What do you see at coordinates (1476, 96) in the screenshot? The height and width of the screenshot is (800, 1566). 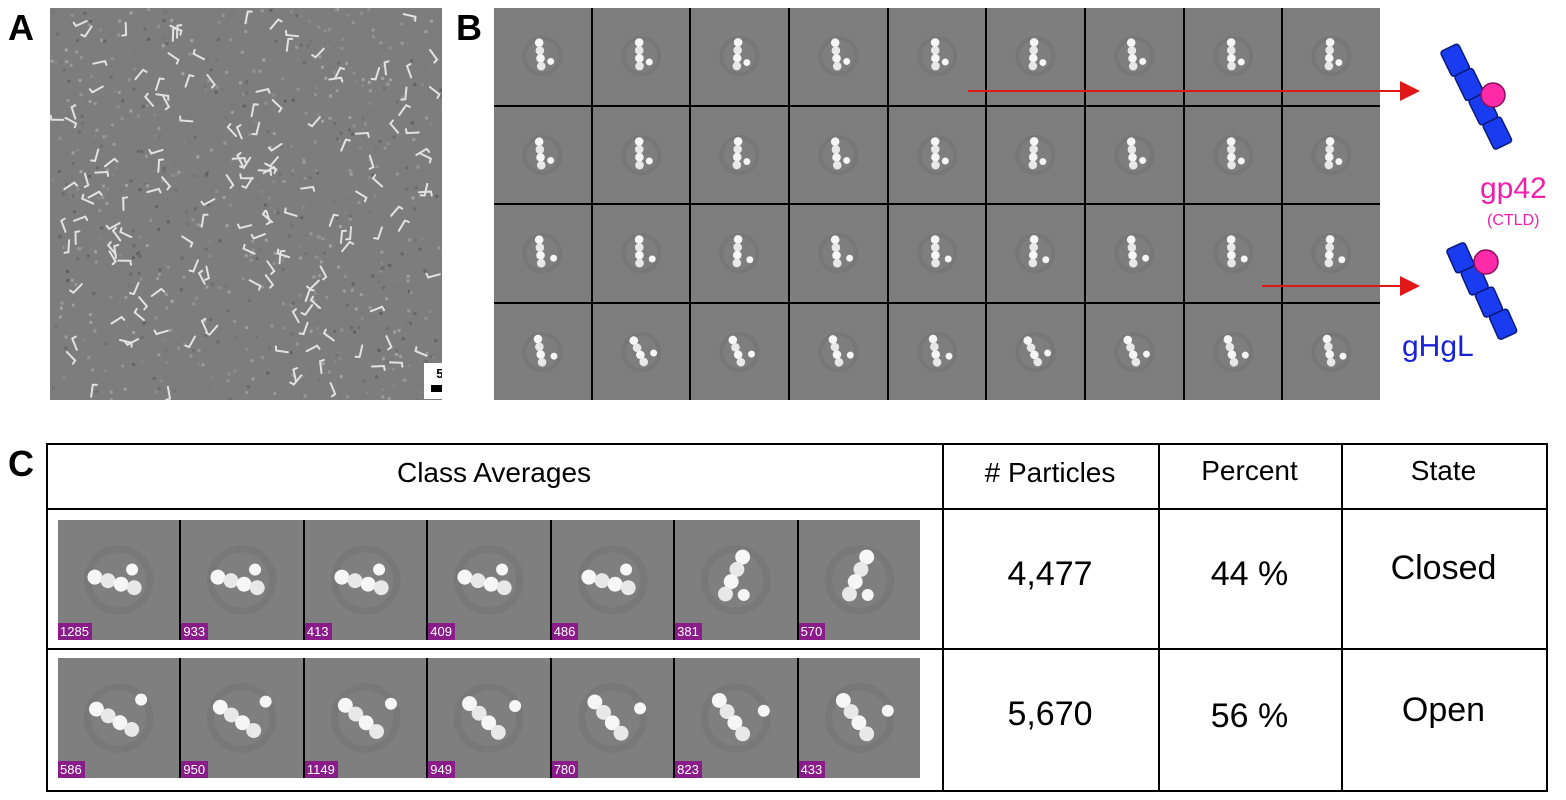 I see `model-closed-ghgl` at bounding box center [1476, 96].